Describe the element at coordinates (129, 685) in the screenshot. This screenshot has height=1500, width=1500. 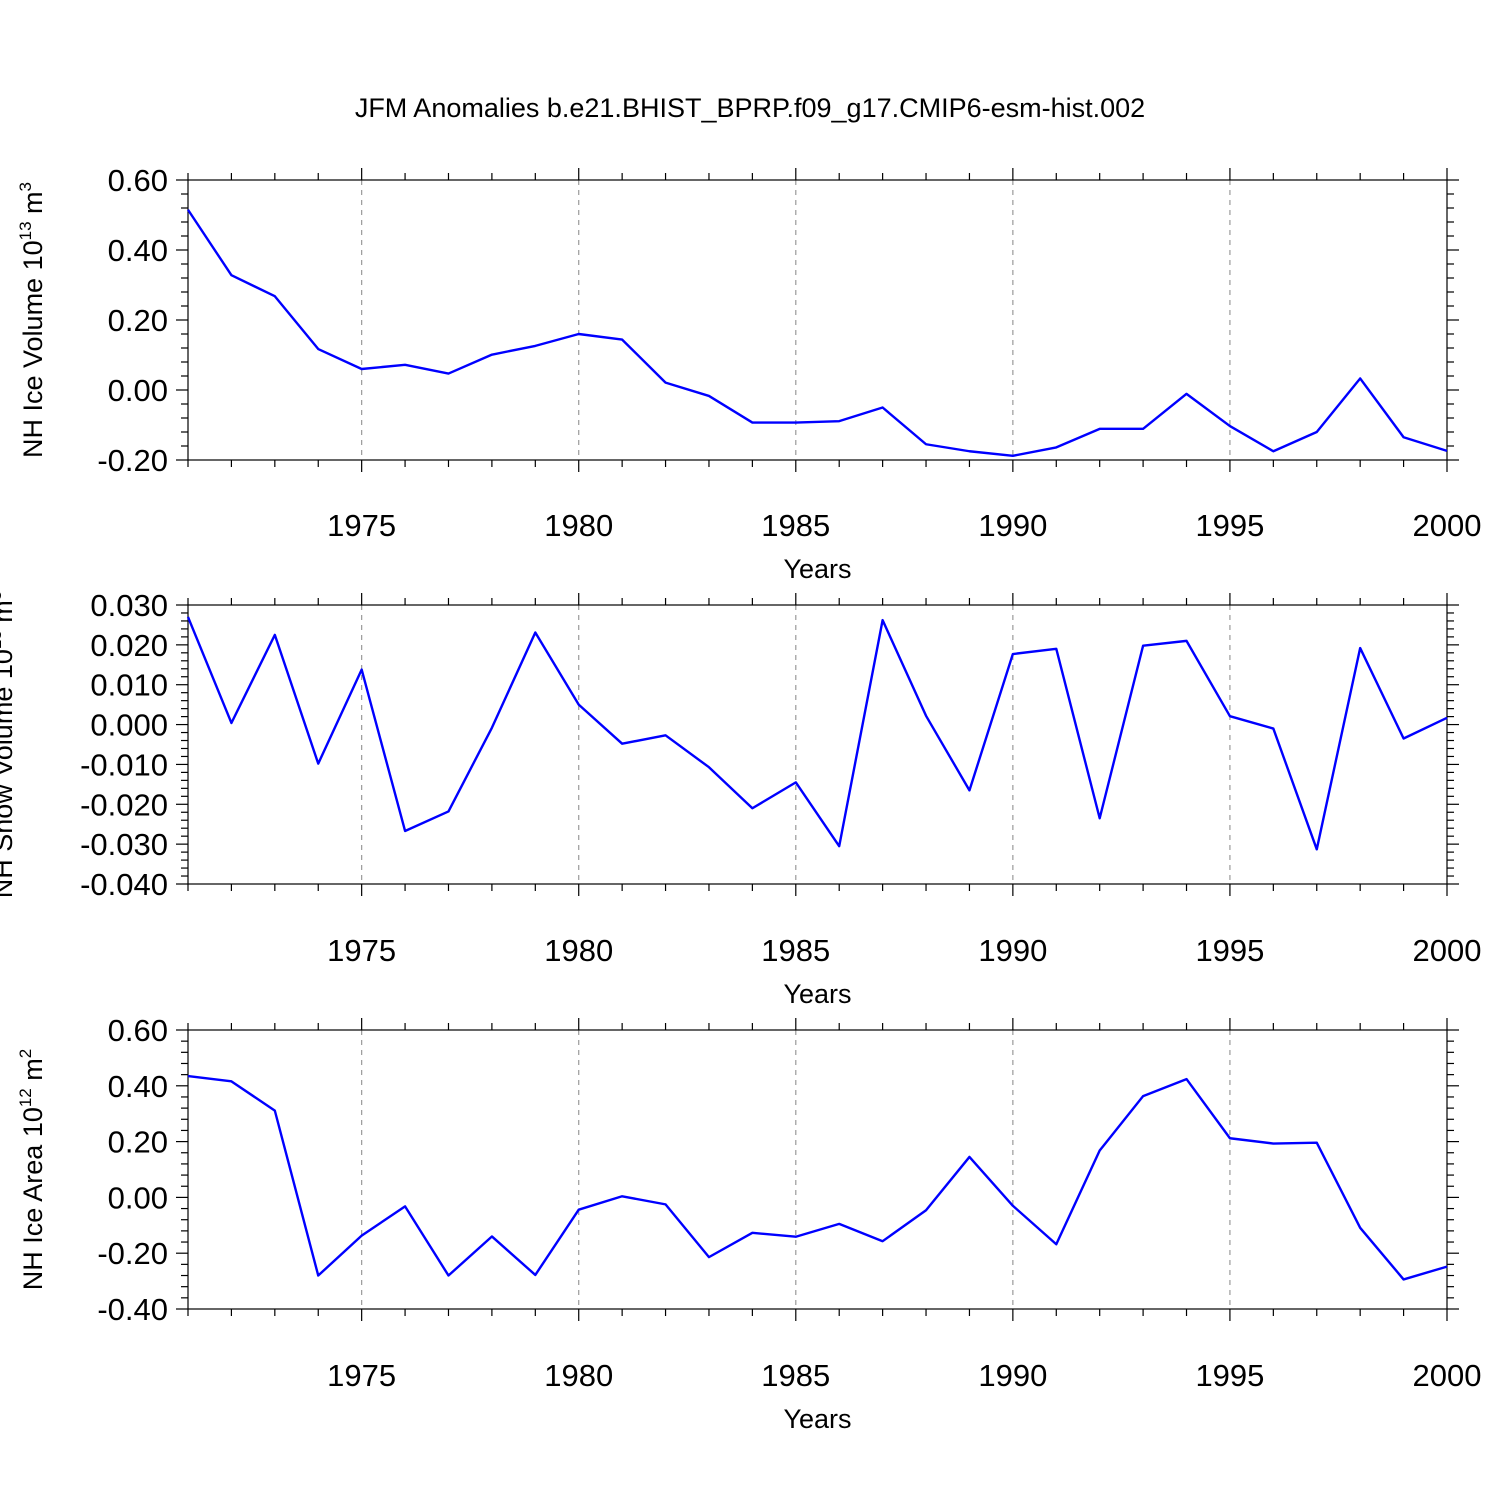
I see `y-tick-label: 0.010` at that location.